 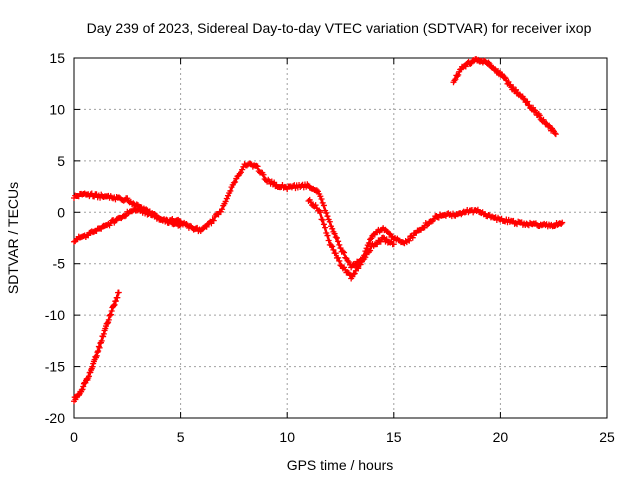 What do you see at coordinates (59, 264) in the screenshot?
I see `y-tick-label: -5` at bounding box center [59, 264].